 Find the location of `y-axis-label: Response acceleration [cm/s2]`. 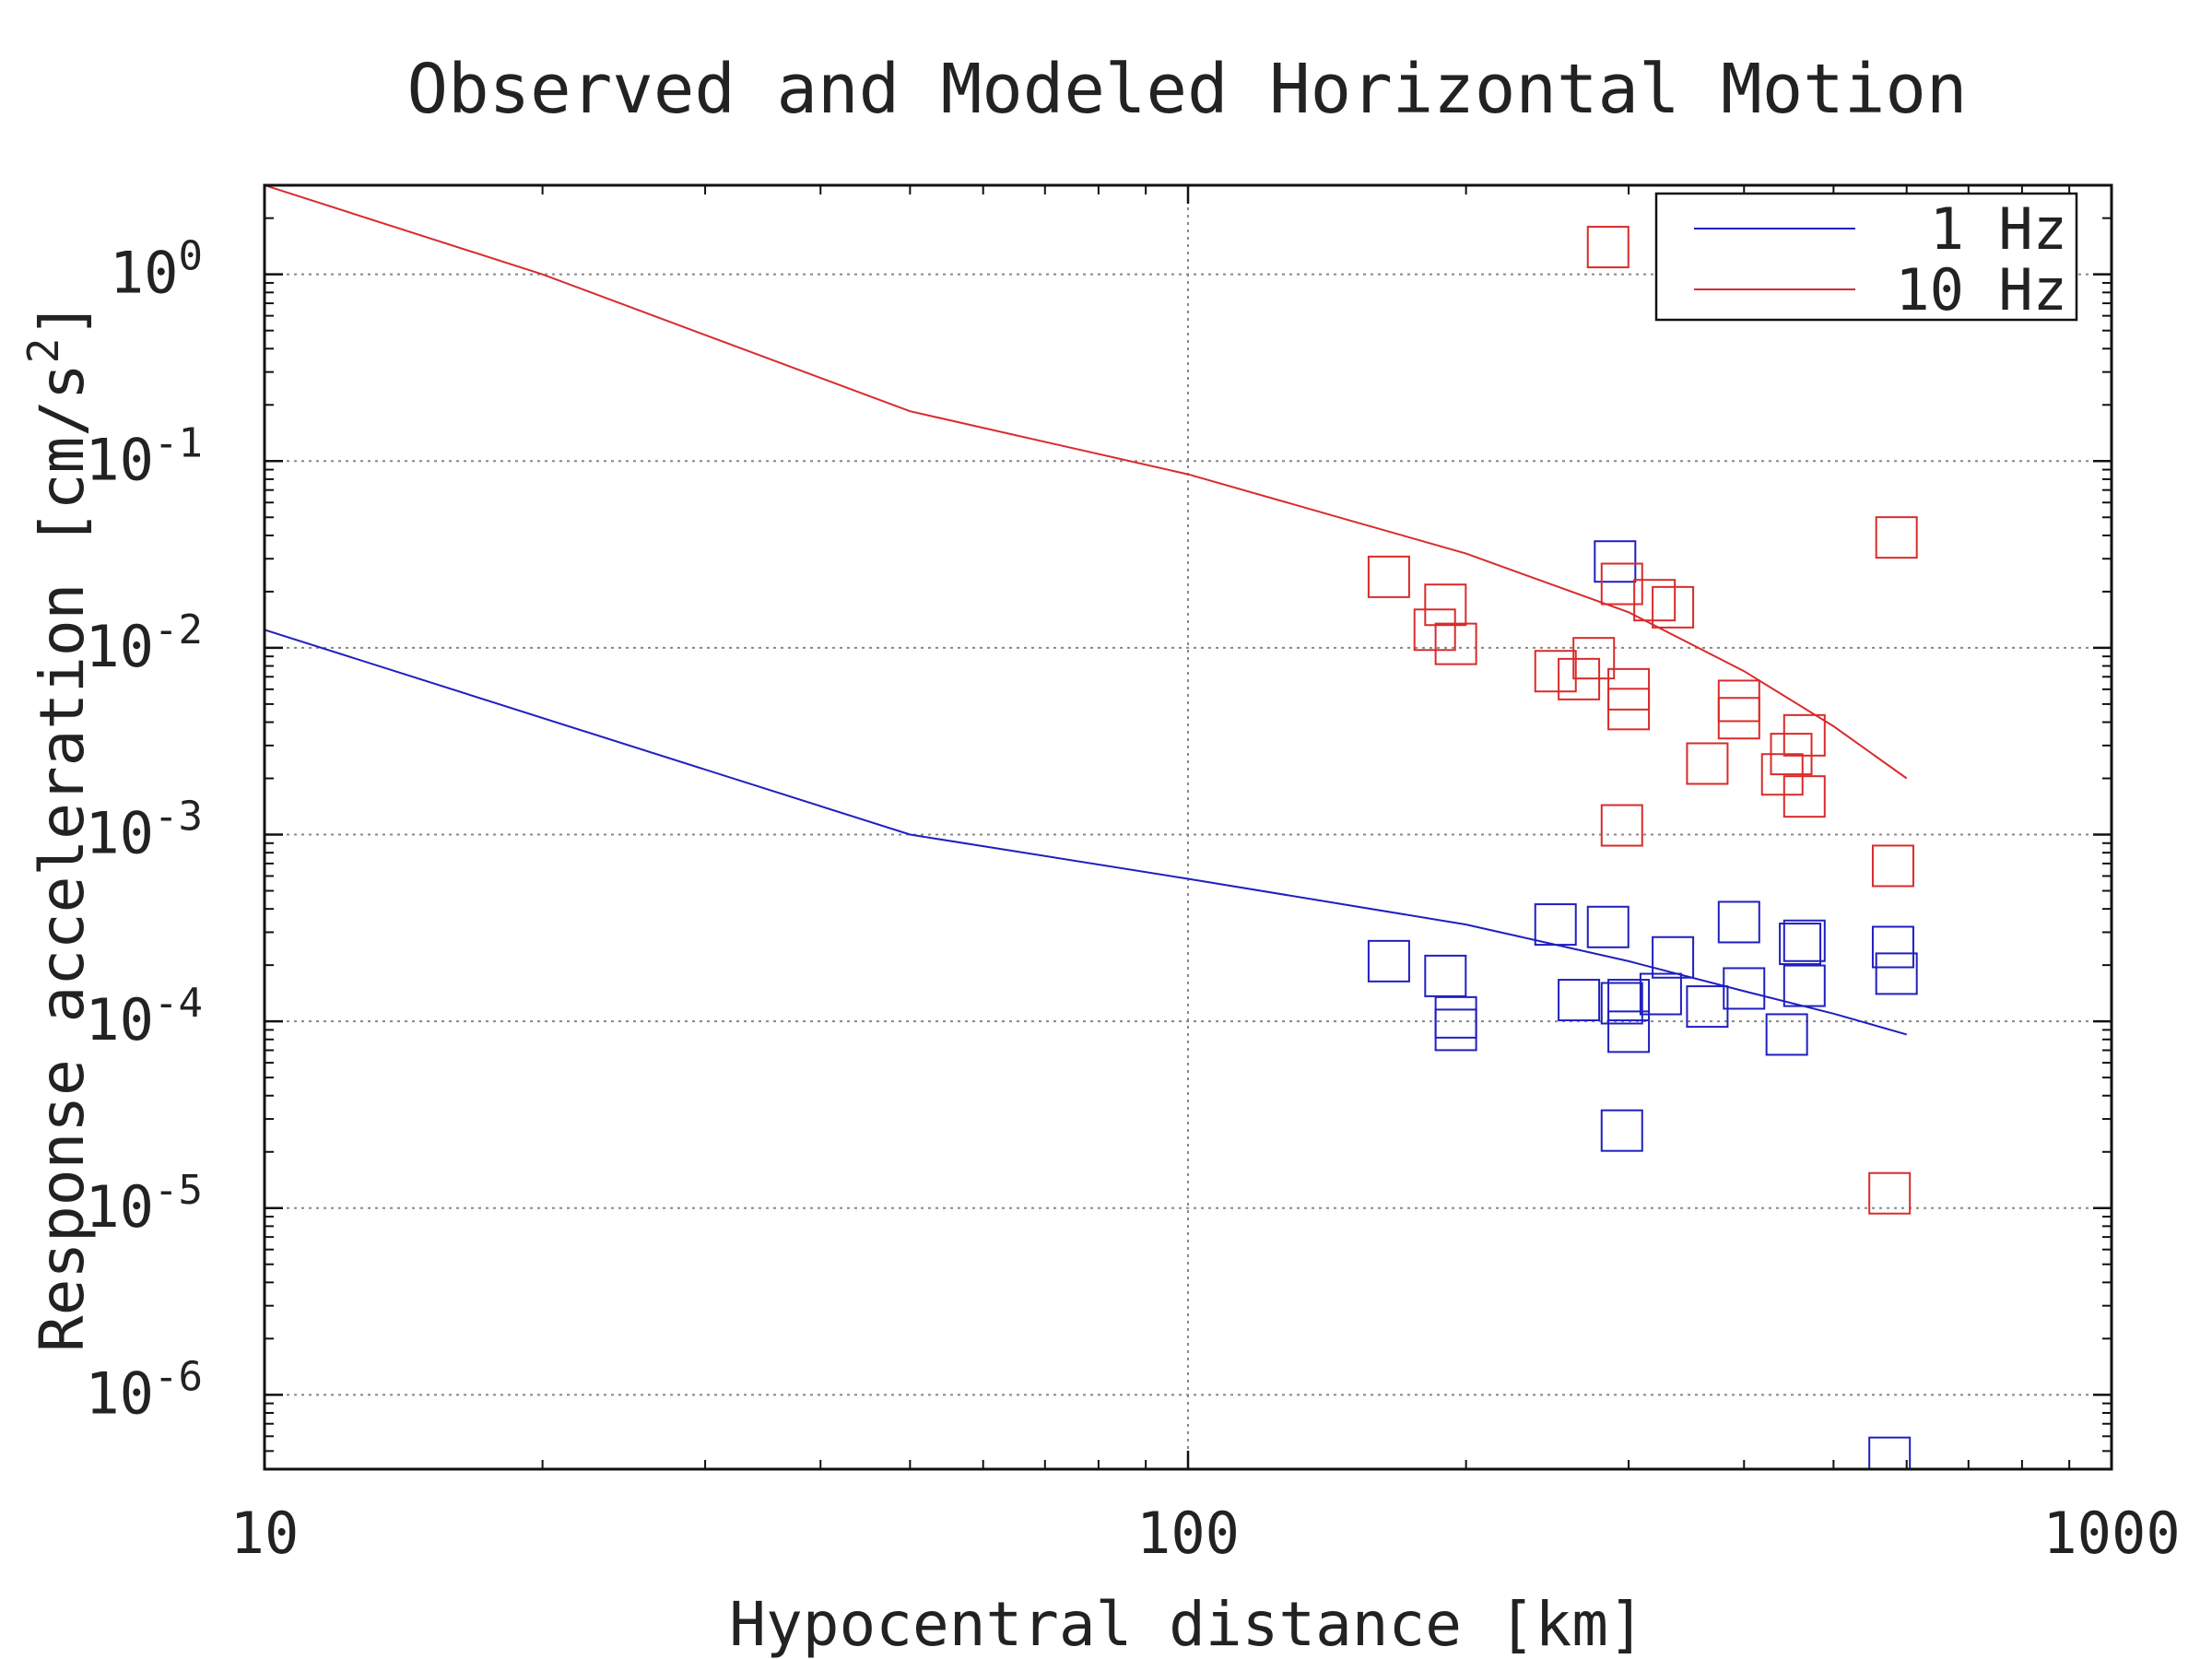

y-axis-label: Response acceleration [cm/s2] is located at coordinates (58, 826).